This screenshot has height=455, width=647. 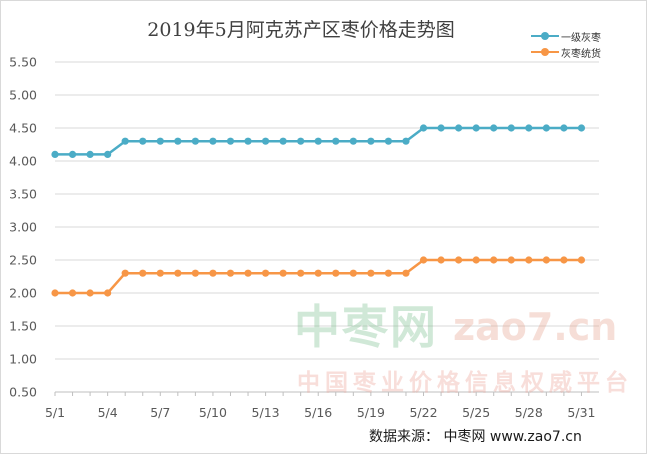 I want to click on x-tick-label: 5/7, so click(x=160, y=412).